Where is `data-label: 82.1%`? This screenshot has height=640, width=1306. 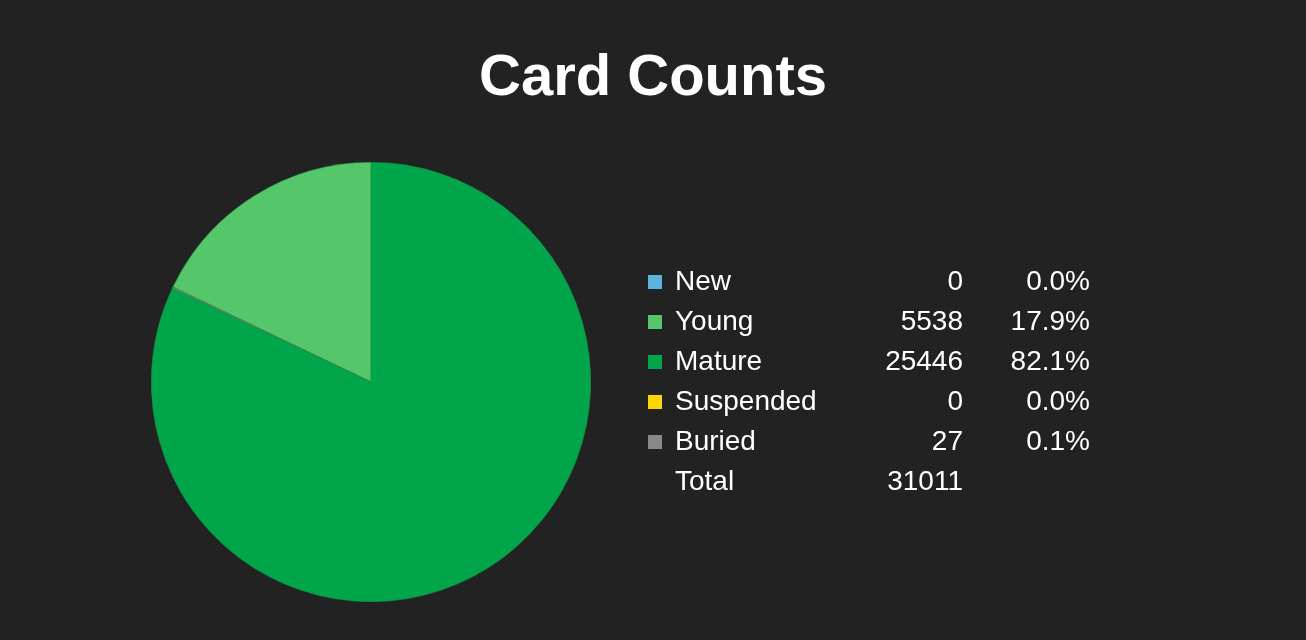
data-label: 82.1% is located at coordinates (1050, 361).